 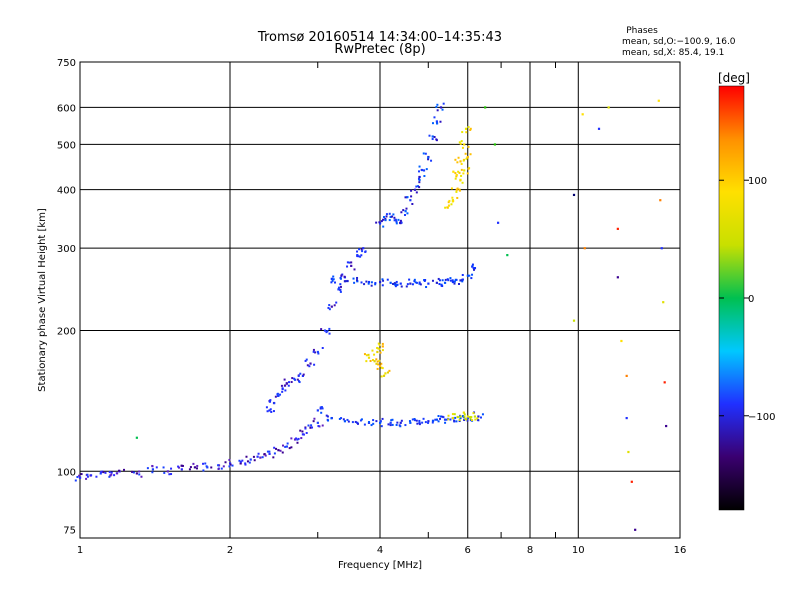 What do you see at coordinates (380, 565) in the screenshot?
I see `x-axis-label: Frequency [MHz]` at bounding box center [380, 565].